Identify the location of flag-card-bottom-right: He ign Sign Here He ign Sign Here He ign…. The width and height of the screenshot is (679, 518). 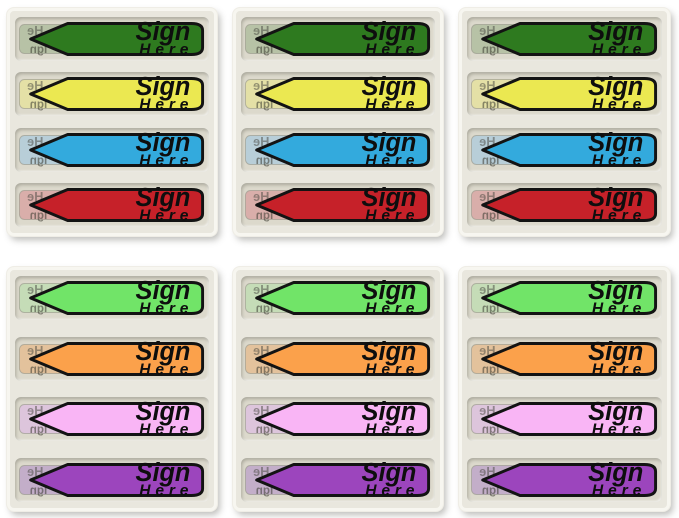
(564, 389).